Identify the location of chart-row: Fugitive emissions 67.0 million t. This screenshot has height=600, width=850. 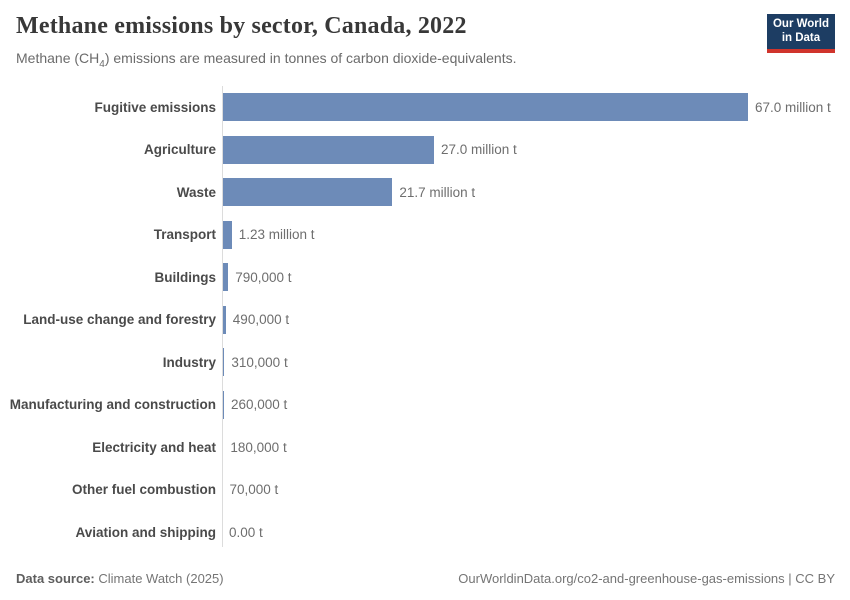
(425, 107).